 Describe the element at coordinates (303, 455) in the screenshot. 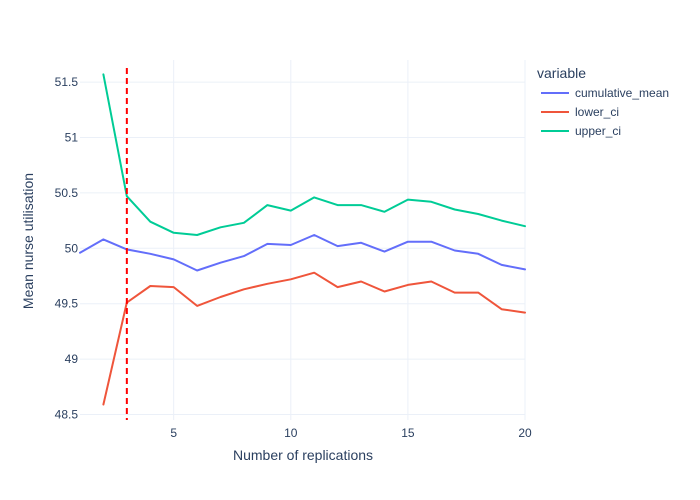

I see `x-axis-title: Number of replications` at that location.